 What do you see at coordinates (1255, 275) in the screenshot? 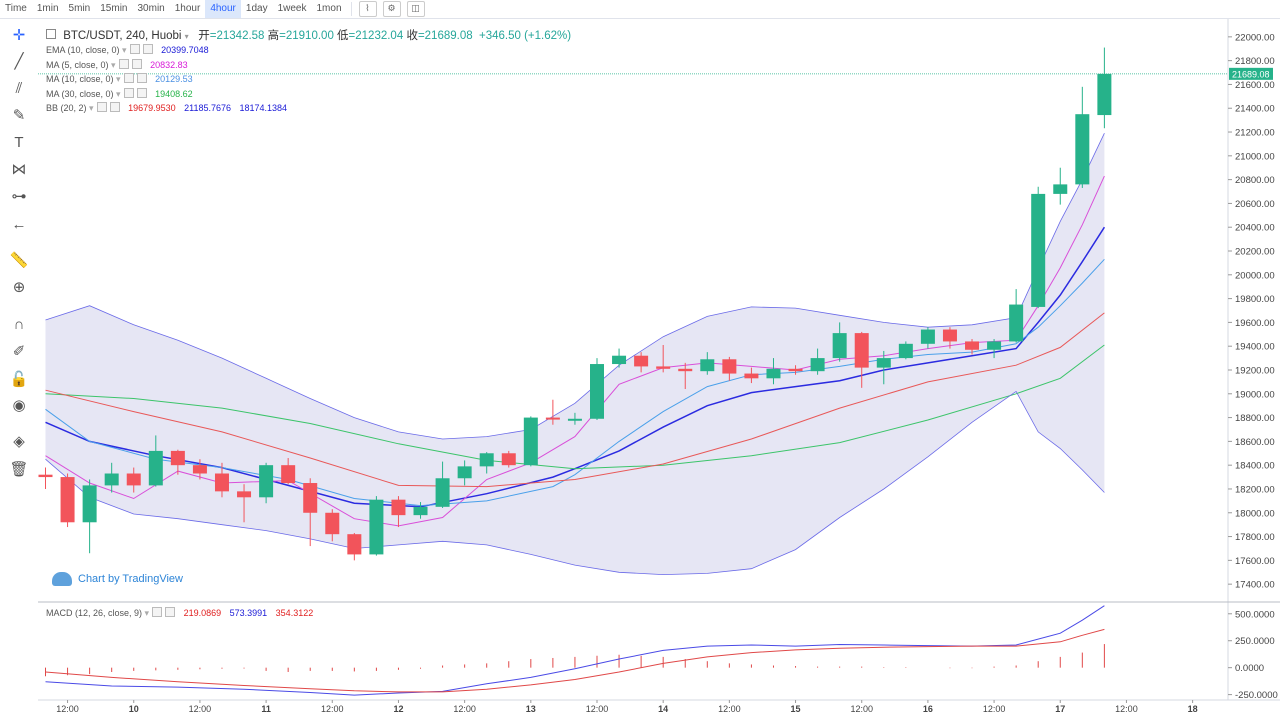
I see `price-tick-label: 20000.00` at bounding box center [1255, 275].